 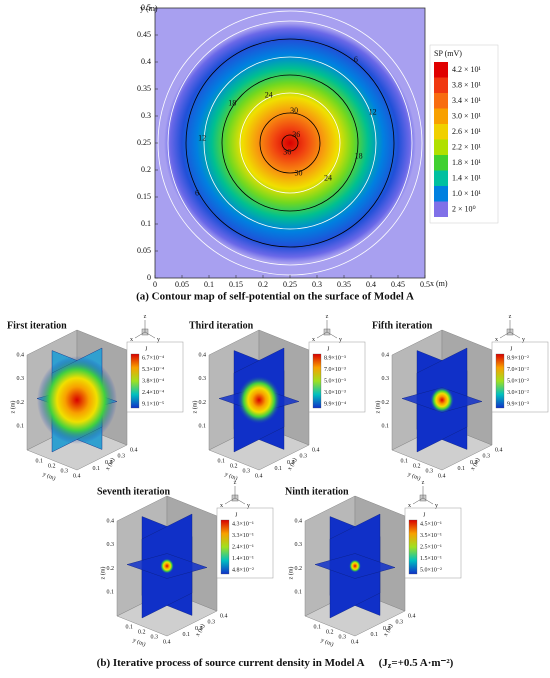 What do you see at coordinates (153, 358) in the screenshot?
I see `colorbar-label: 6.7×10⁻⁴` at bounding box center [153, 358].